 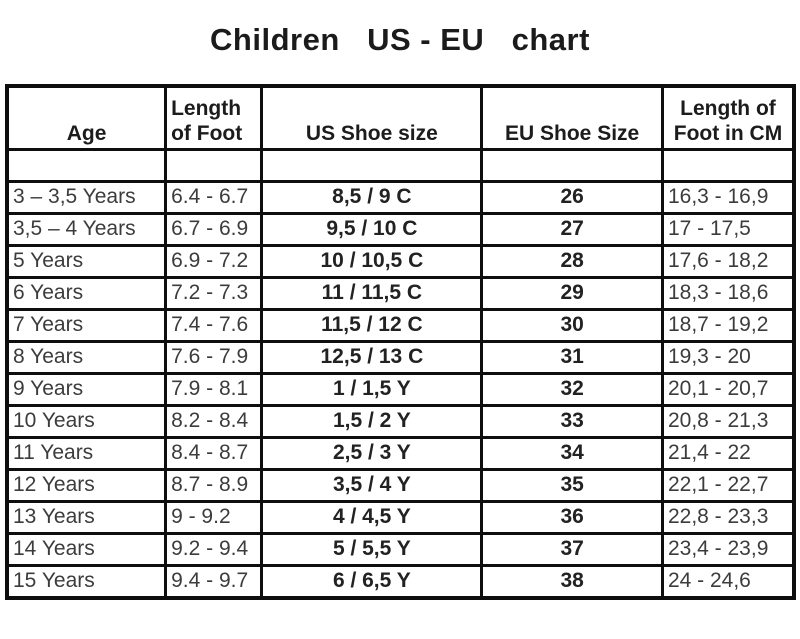 What do you see at coordinates (214, 197) in the screenshot?
I see `cell-foot-length: 6.4 - 6.7` at bounding box center [214, 197].